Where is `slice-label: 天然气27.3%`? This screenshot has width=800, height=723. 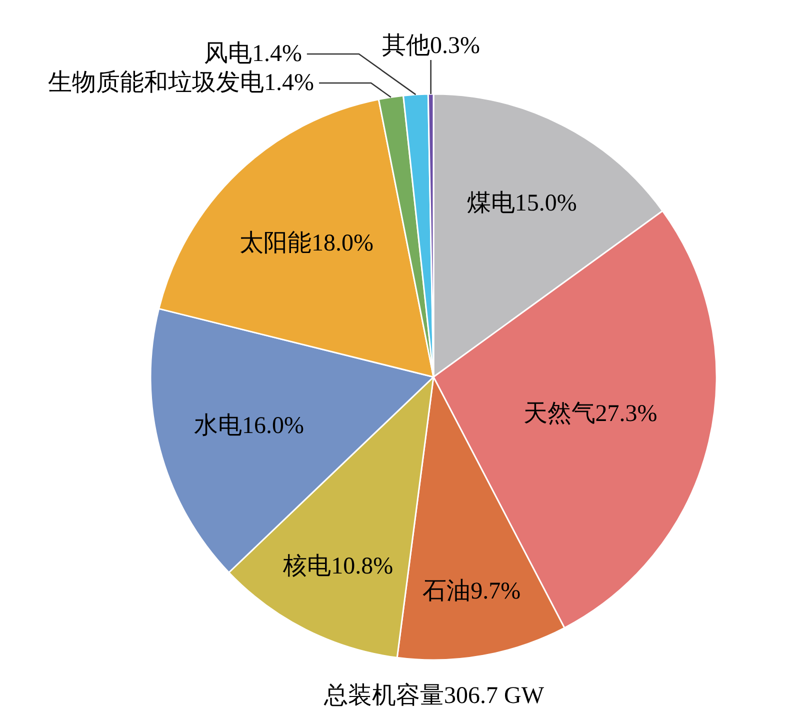 slice-label: 天然气27.3% is located at coordinates (590, 413).